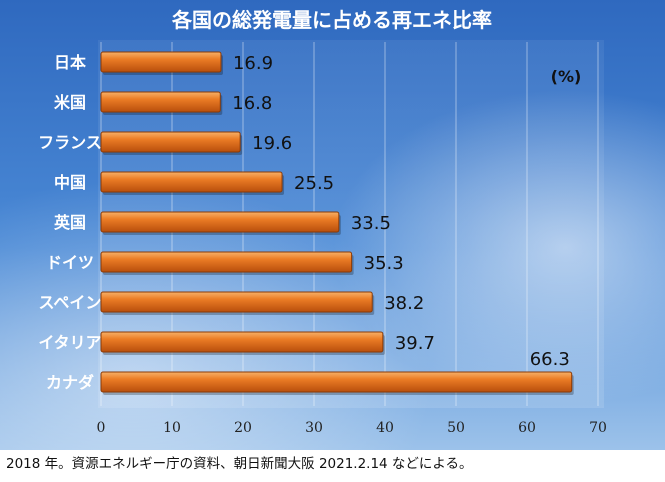  Describe the element at coordinates (70, 382) in the screenshot. I see `category-label: カナダ` at that location.